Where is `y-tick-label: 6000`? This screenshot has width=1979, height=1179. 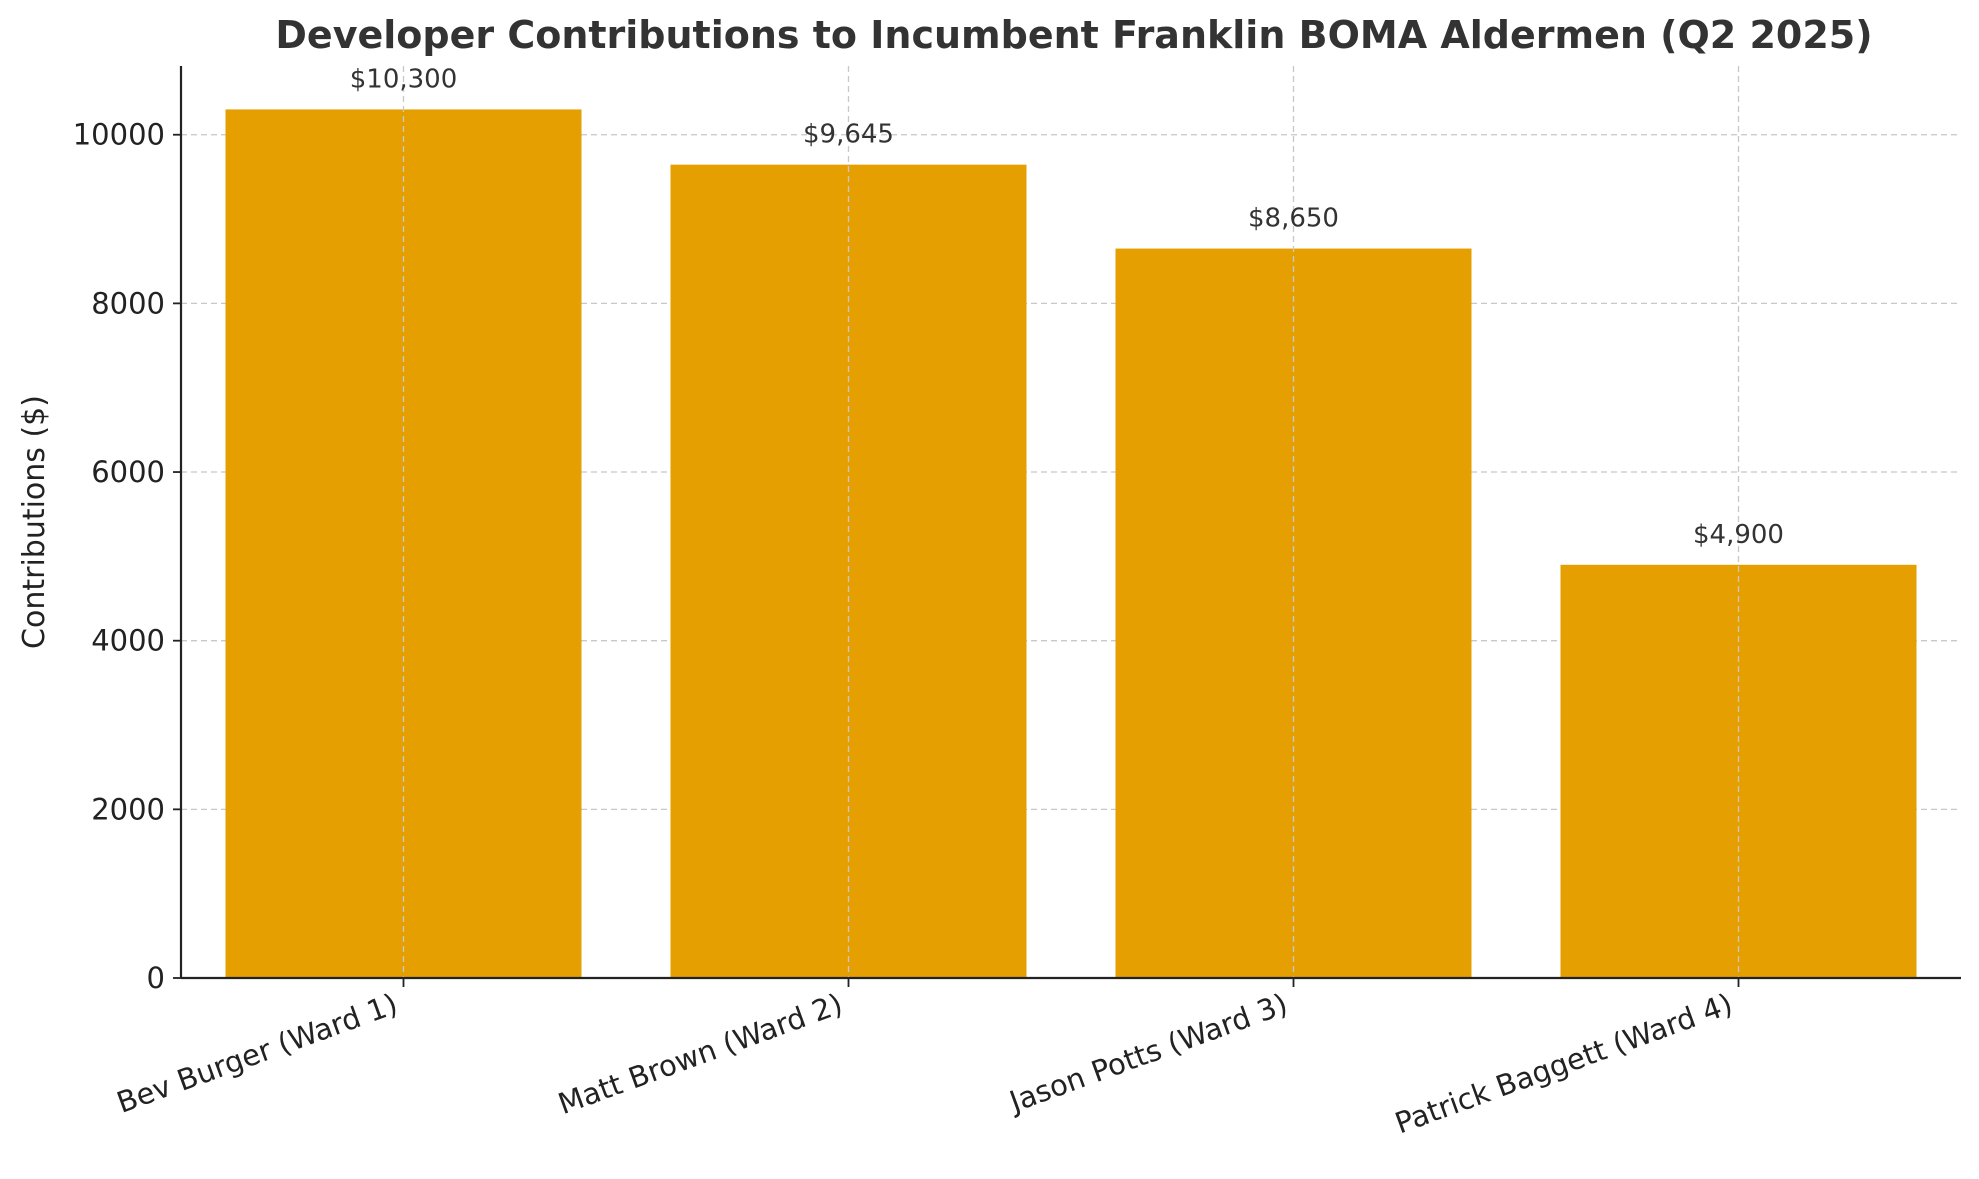
y-tick-label: 6000 is located at coordinates (128, 472).